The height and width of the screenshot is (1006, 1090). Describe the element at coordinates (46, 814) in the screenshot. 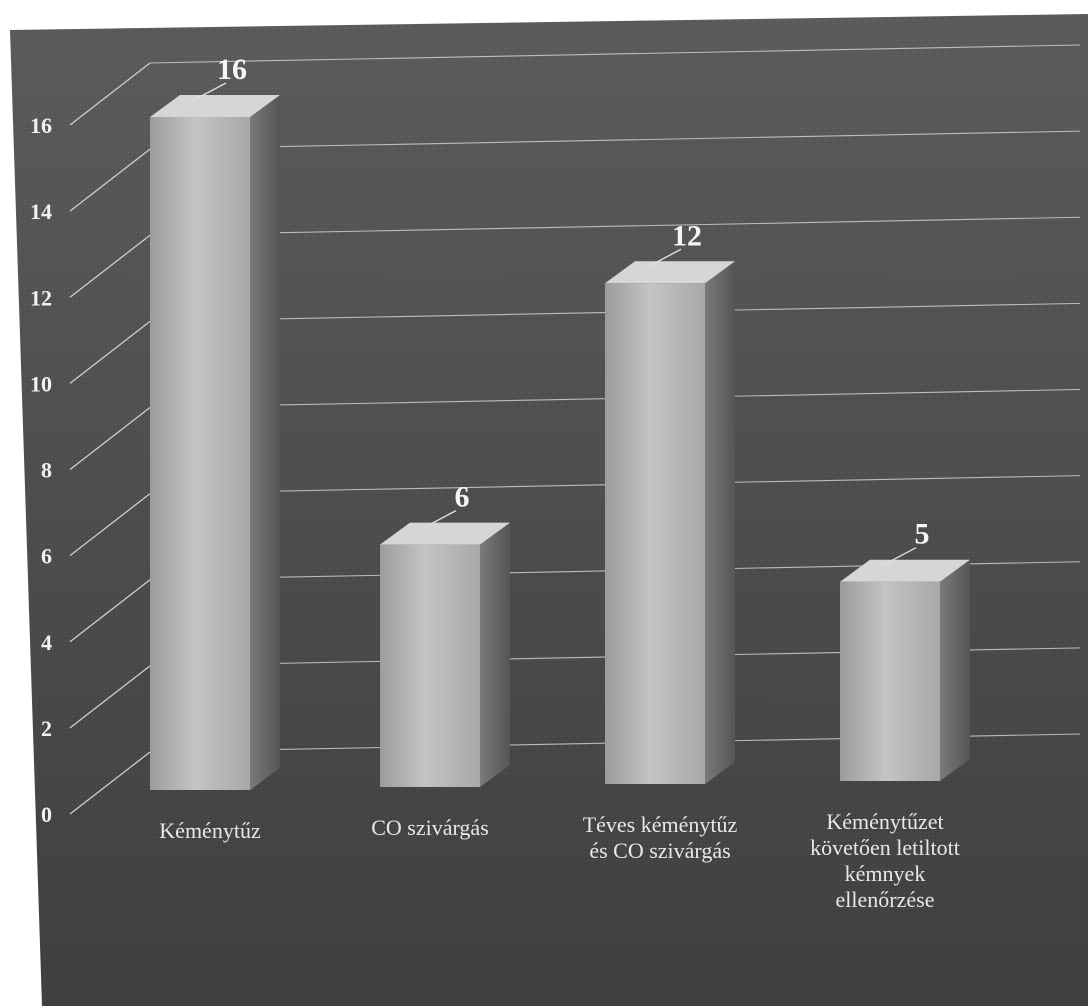

I see `y-tick-label: 0` at that location.